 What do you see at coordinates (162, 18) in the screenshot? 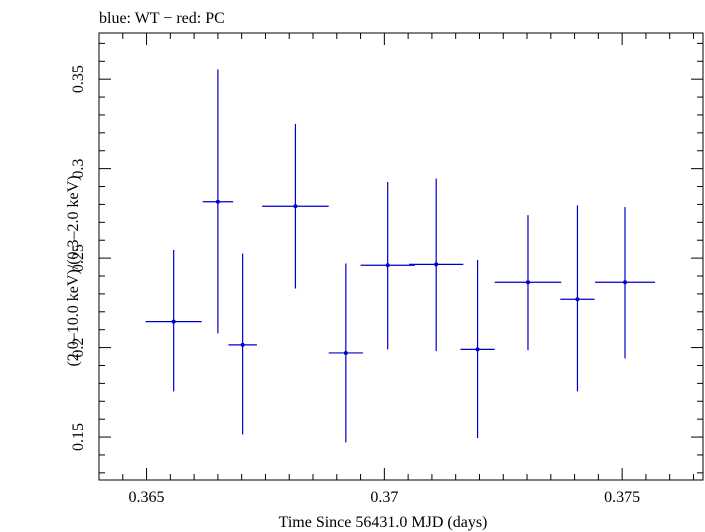
I see `chart-title: blue: WT − red: PC` at bounding box center [162, 18].